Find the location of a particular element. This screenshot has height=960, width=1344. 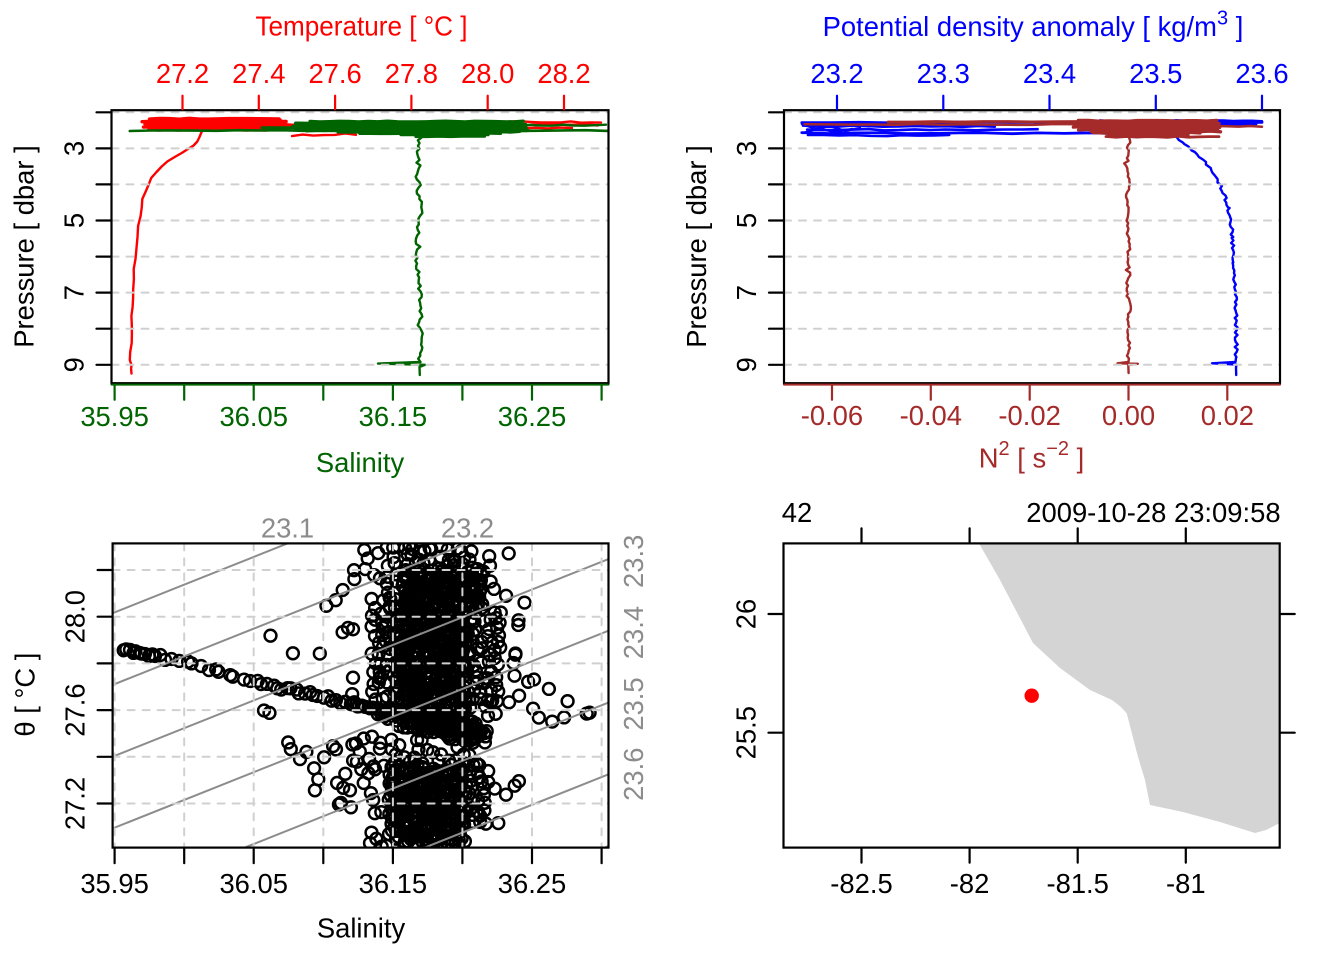

svg-text: 23.1 is located at coordinates (287, 528).